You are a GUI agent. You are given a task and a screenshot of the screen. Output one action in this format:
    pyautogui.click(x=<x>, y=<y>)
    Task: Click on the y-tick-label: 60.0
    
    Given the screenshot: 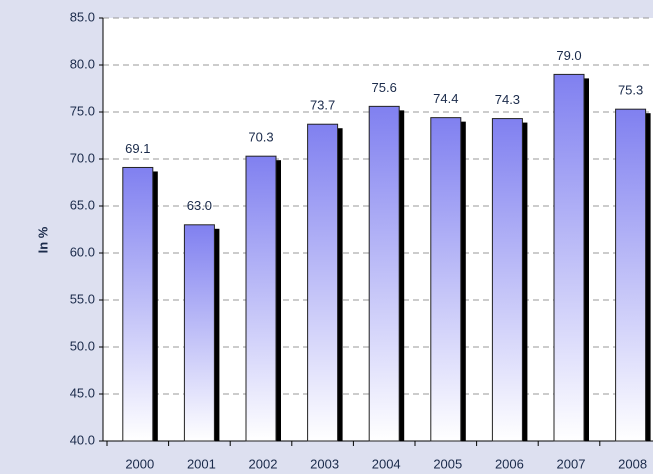 What is the action you would take?
    pyautogui.click(x=82, y=251)
    